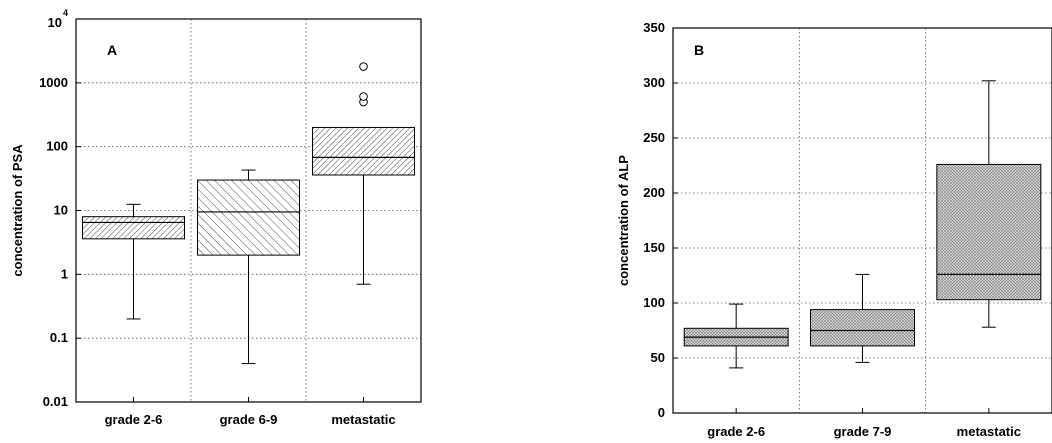 This screenshot has height=443, width=1052. I want to click on y-tick-label: 50, so click(658, 357).